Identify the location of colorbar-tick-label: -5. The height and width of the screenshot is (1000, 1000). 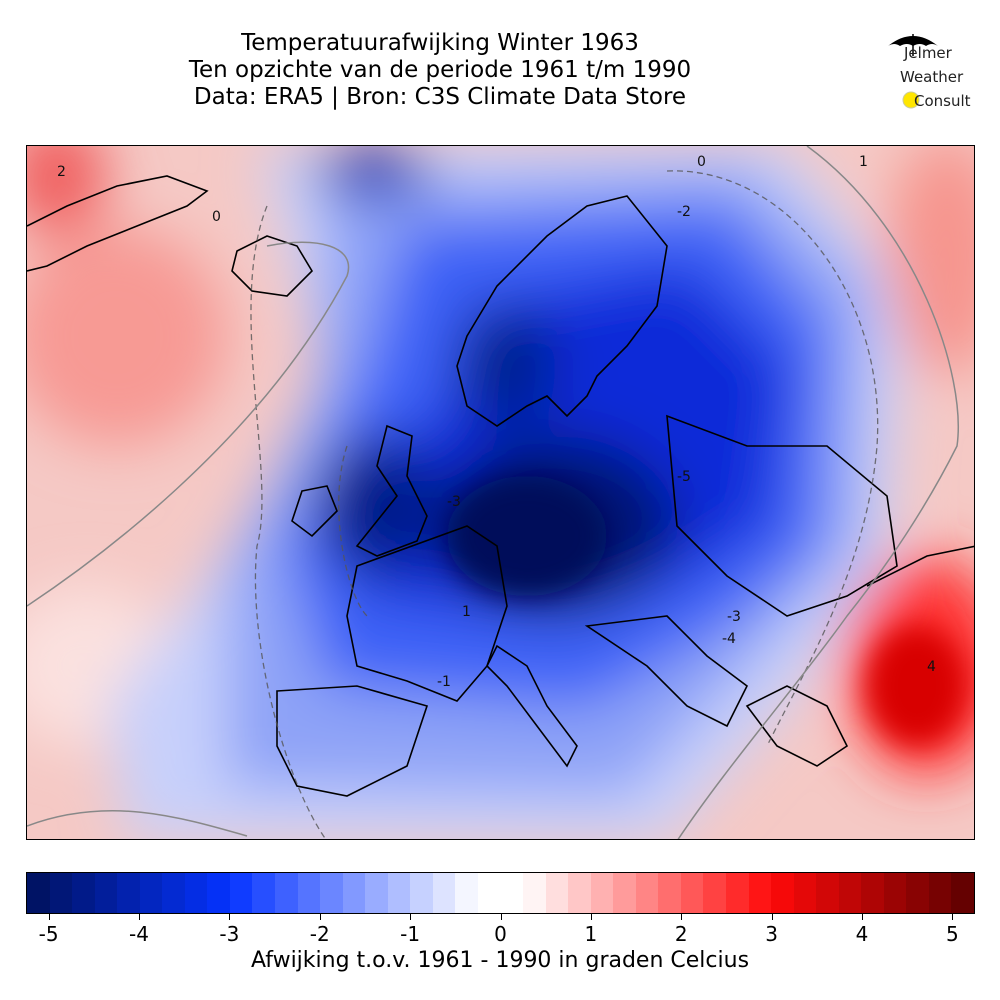
(48, 934).